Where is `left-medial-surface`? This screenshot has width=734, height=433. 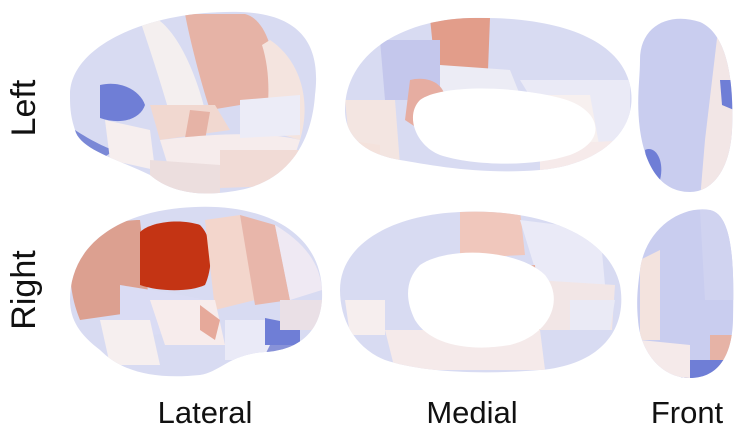
left-medial-surface is located at coordinates (488, 94).